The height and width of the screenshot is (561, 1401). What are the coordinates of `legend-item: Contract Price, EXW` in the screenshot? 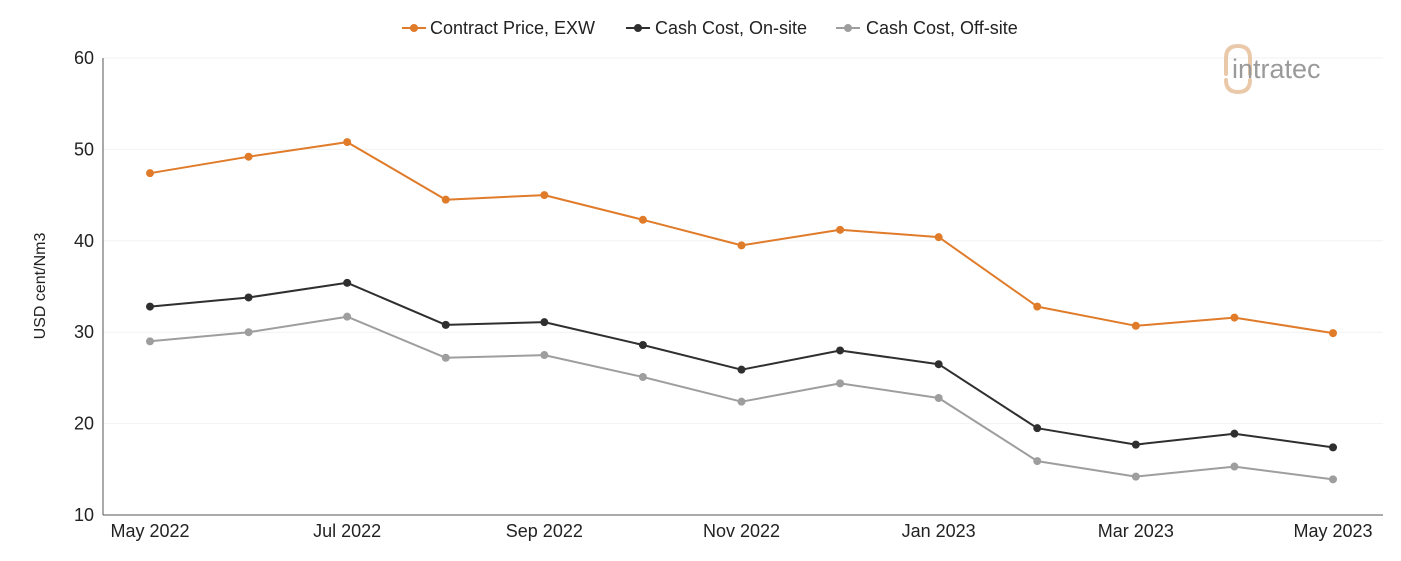 It's located at (498, 28).